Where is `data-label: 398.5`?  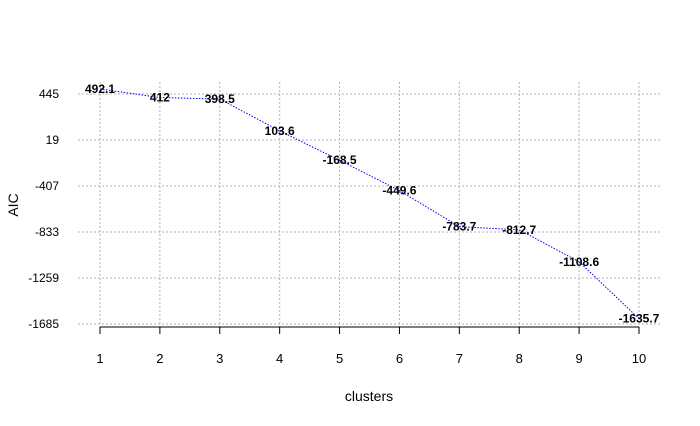 data-label: 398.5 is located at coordinates (220, 99).